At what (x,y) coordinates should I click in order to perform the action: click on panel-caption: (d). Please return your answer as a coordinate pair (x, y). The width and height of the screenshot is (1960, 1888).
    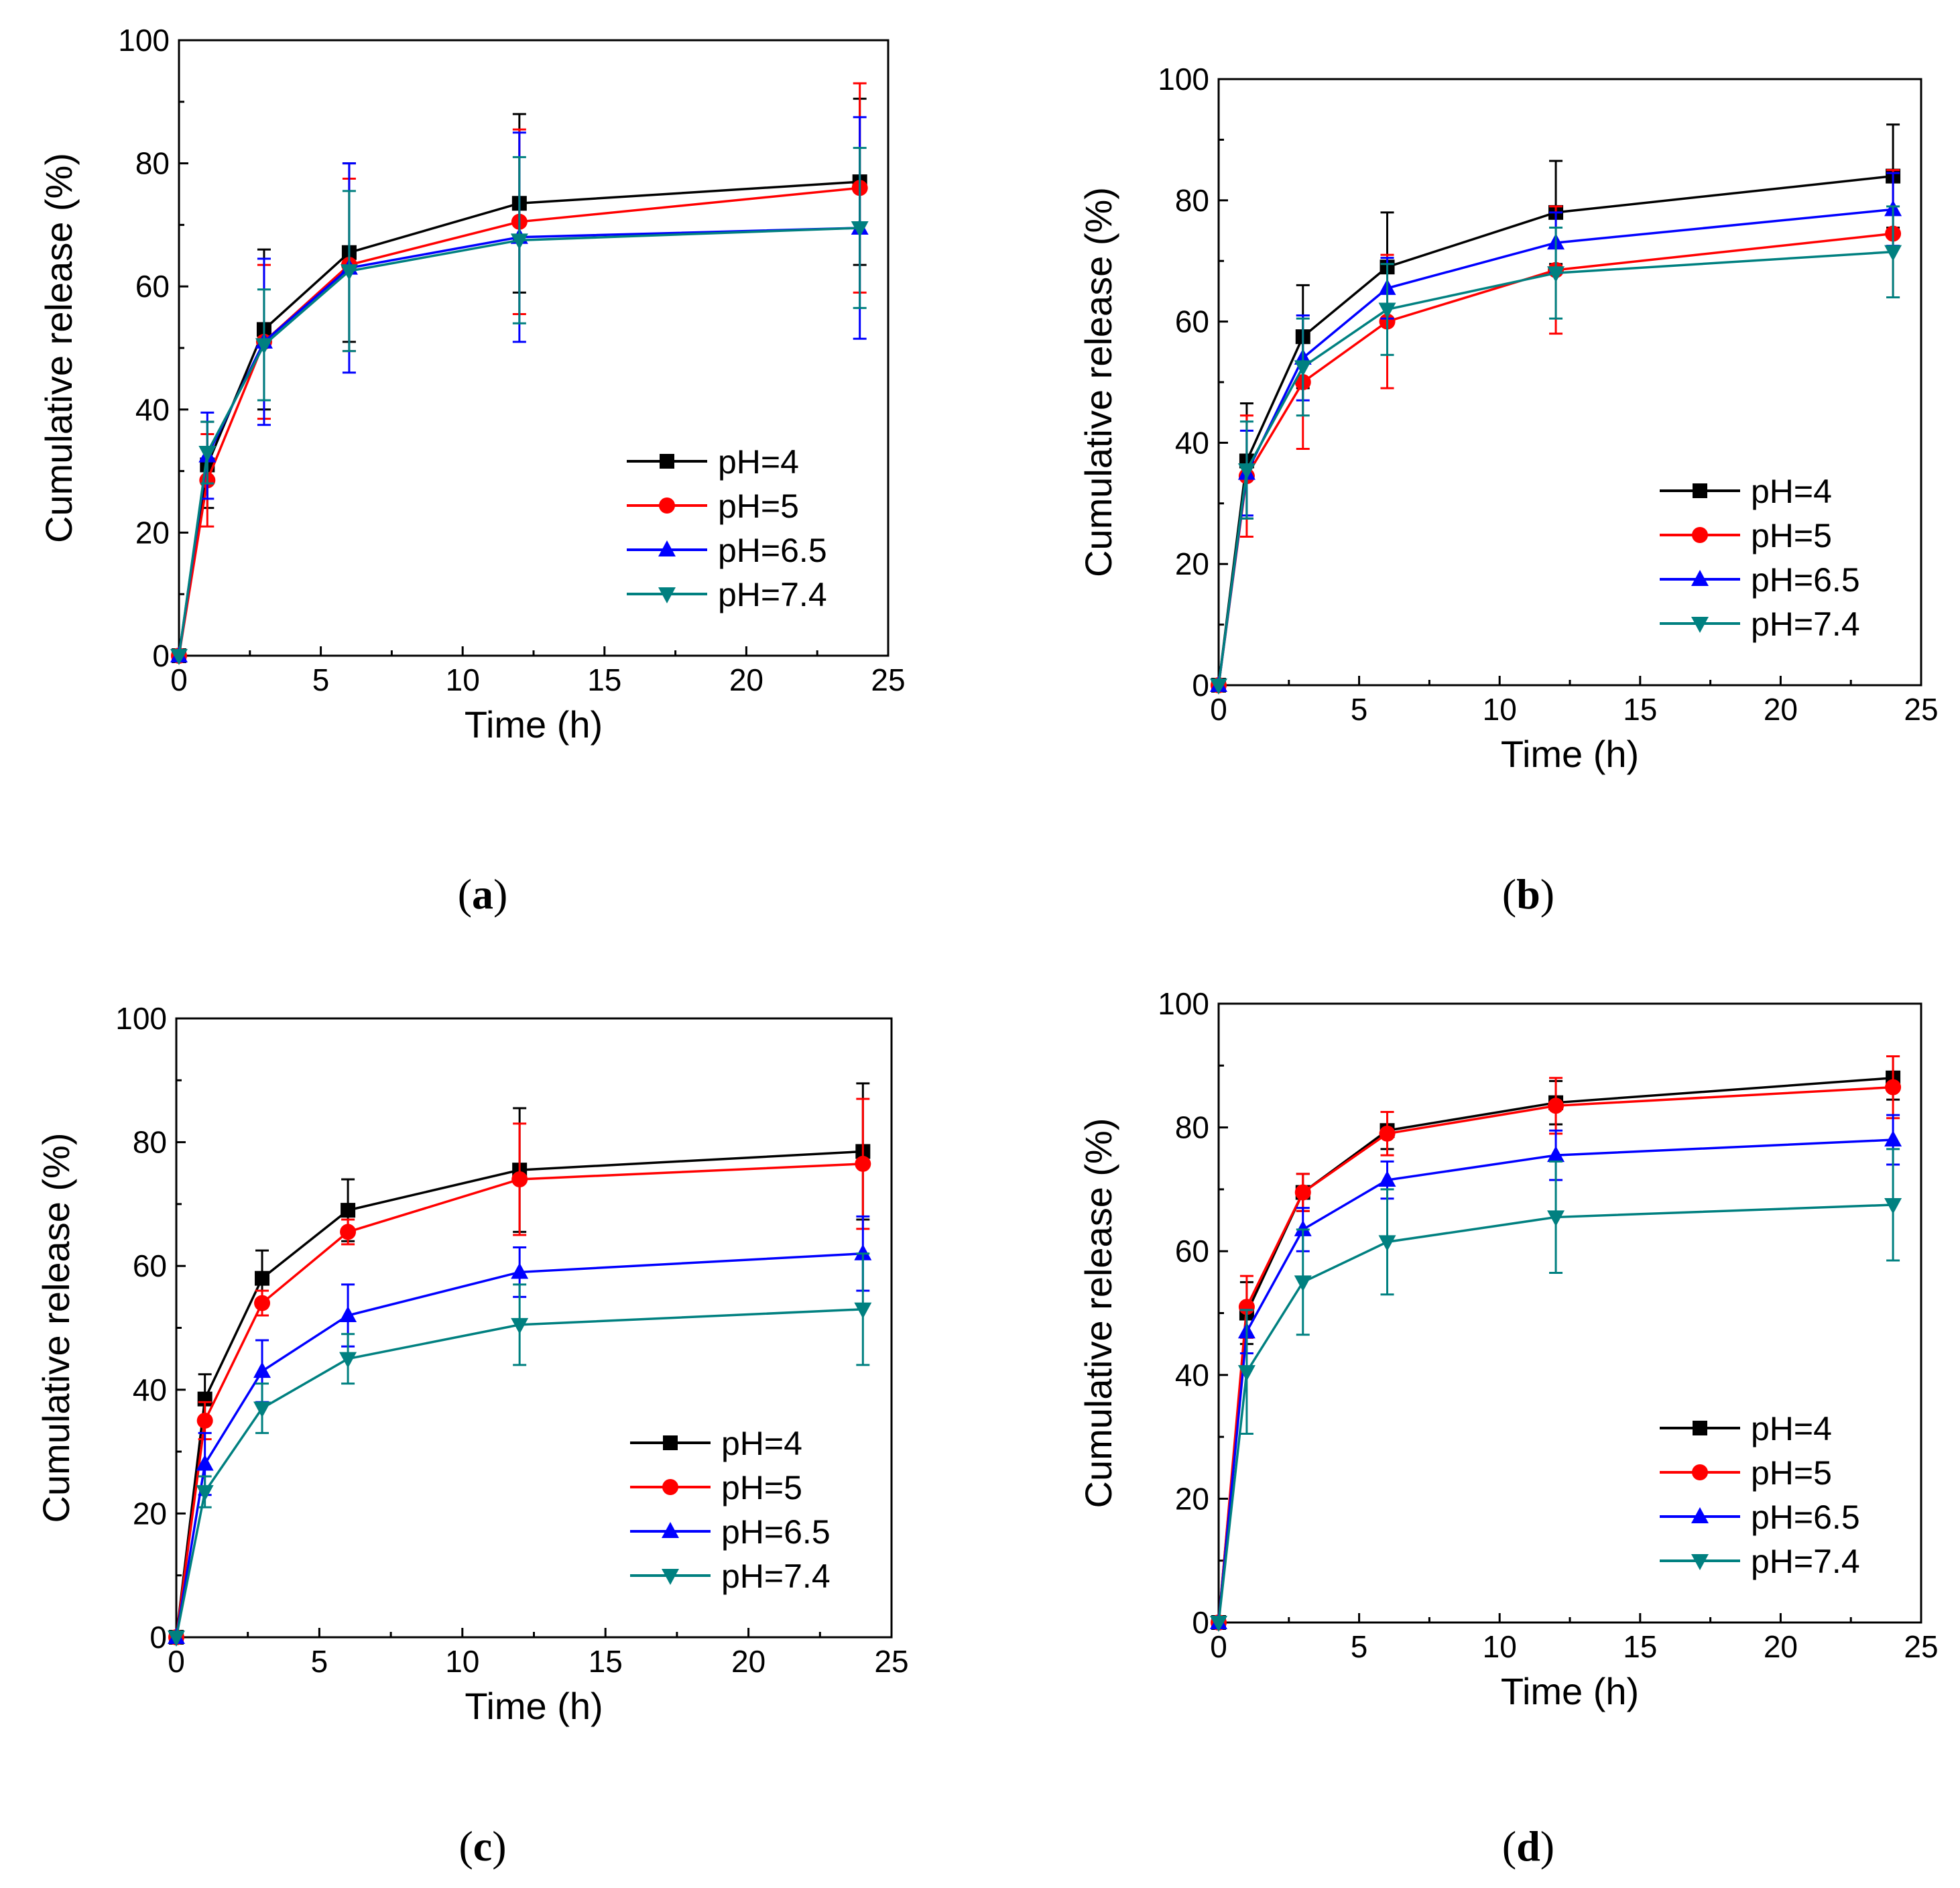
    Looking at the image, I should click on (1528, 1846).